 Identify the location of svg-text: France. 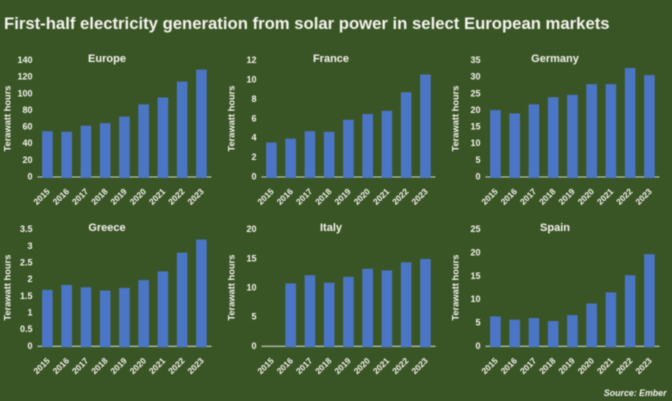
(331, 59).